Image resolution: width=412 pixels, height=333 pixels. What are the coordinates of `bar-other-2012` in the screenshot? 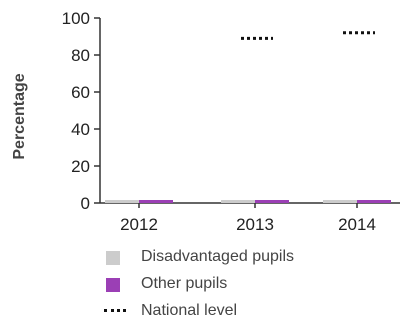 It's located at (156, 201).